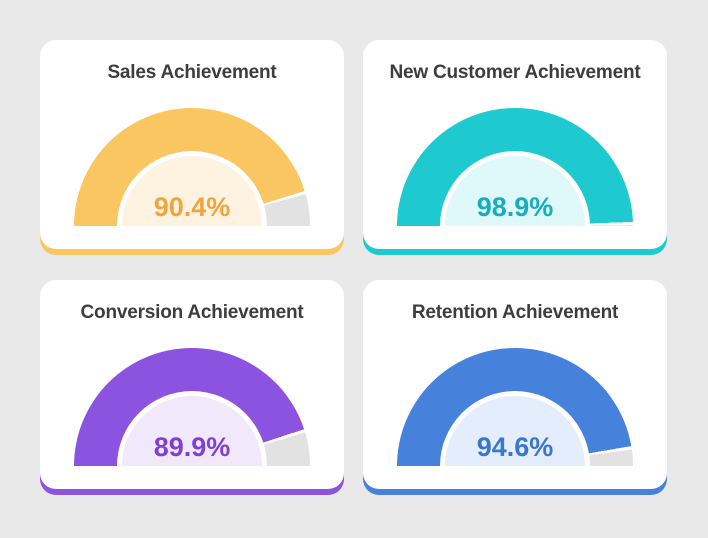 The height and width of the screenshot is (538, 708). I want to click on card-title: New Customer Achievement, so click(515, 72).